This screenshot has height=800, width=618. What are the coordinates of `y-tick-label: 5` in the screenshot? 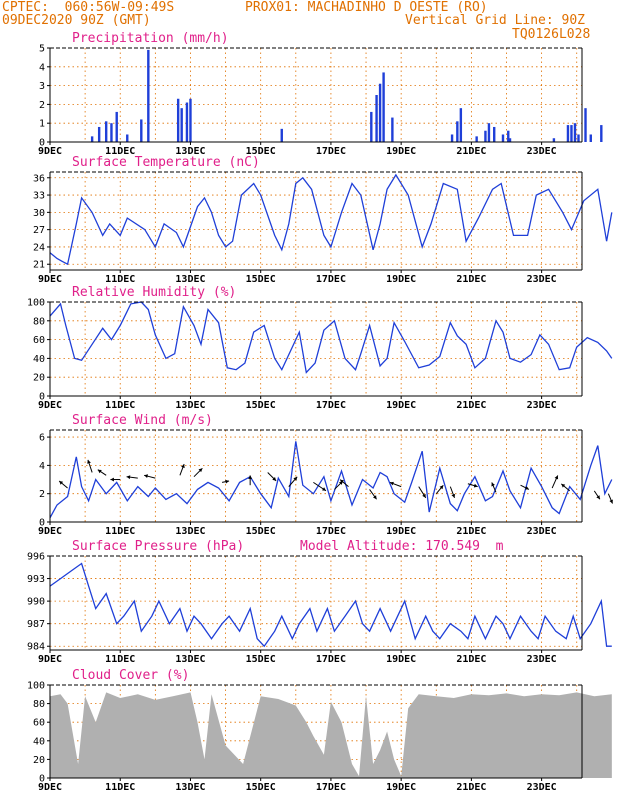 It's located at (42, 49).